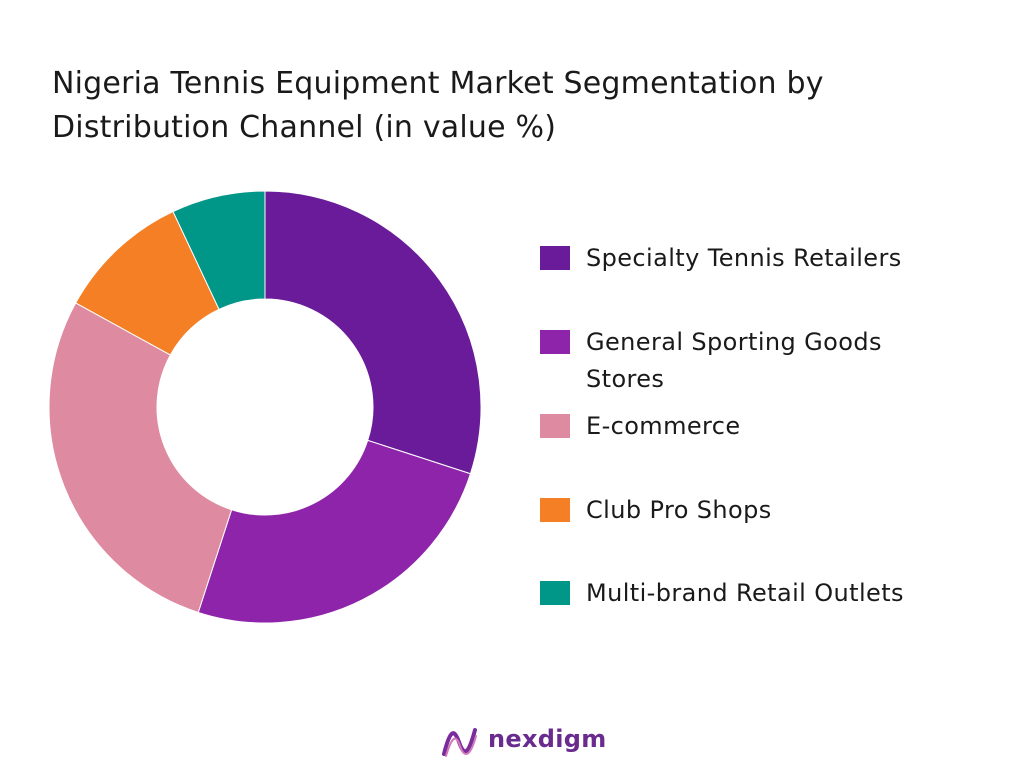  Describe the element at coordinates (459, 742) in the screenshot. I see `nexdigm-wave-icon` at that location.